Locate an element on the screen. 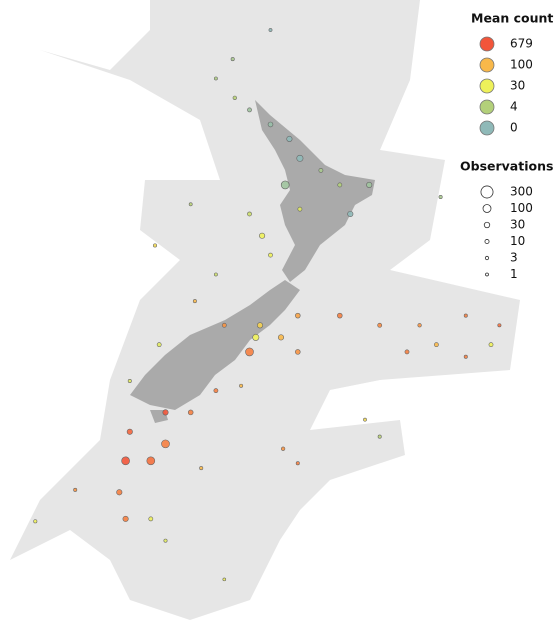 This screenshot has height=640, width=560. legend-title: Observations is located at coordinates (506, 166).